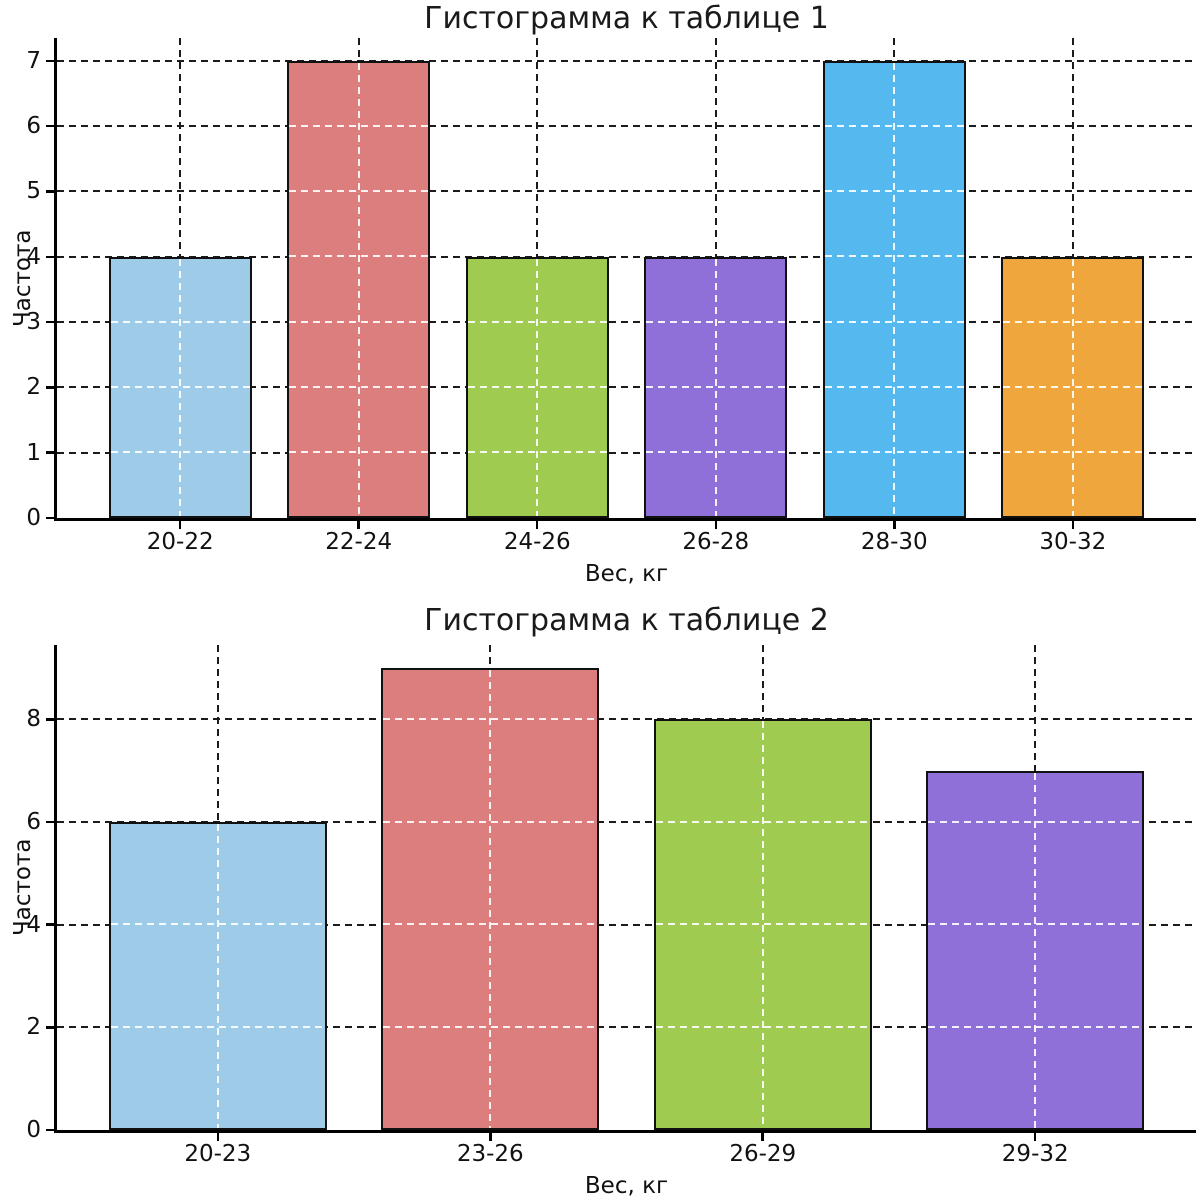 This screenshot has height=1200, width=1200. I want to click on x-tick-label: 29-32, so click(1035, 1154).